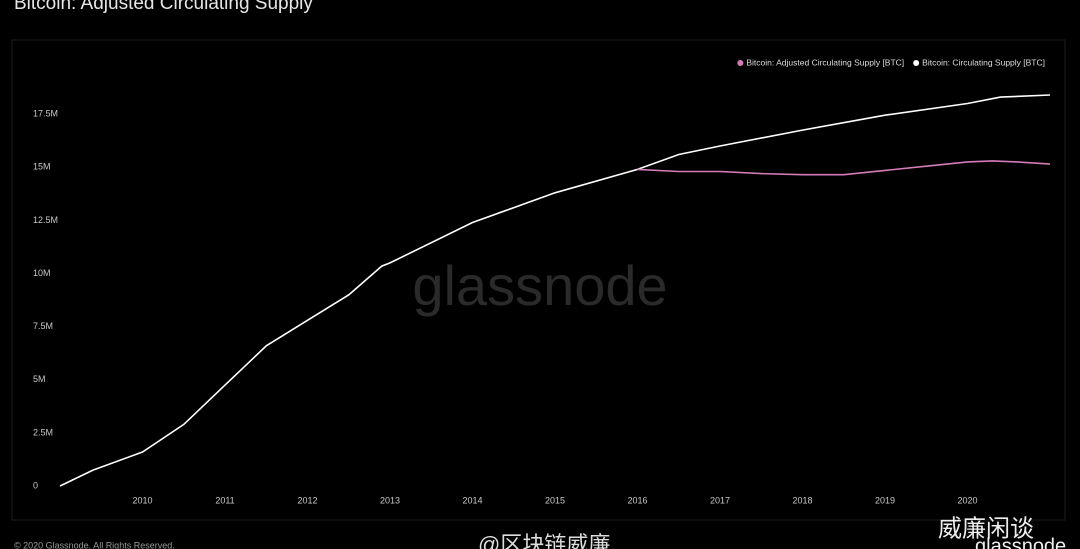 Image resolution: width=1080 pixels, height=549 pixels. What do you see at coordinates (94, 544) in the screenshot?
I see `footer: © 2020 Glassnode. All Rights Reserved.` at bounding box center [94, 544].